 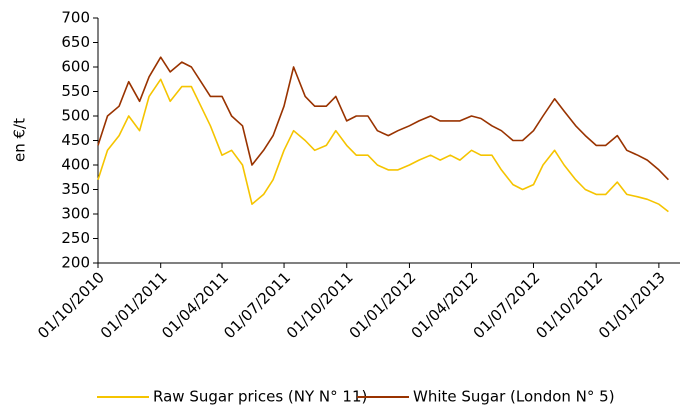 What do you see at coordinates (75, 18) in the screenshot?
I see `y-tick-label: 700` at bounding box center [75, 18].